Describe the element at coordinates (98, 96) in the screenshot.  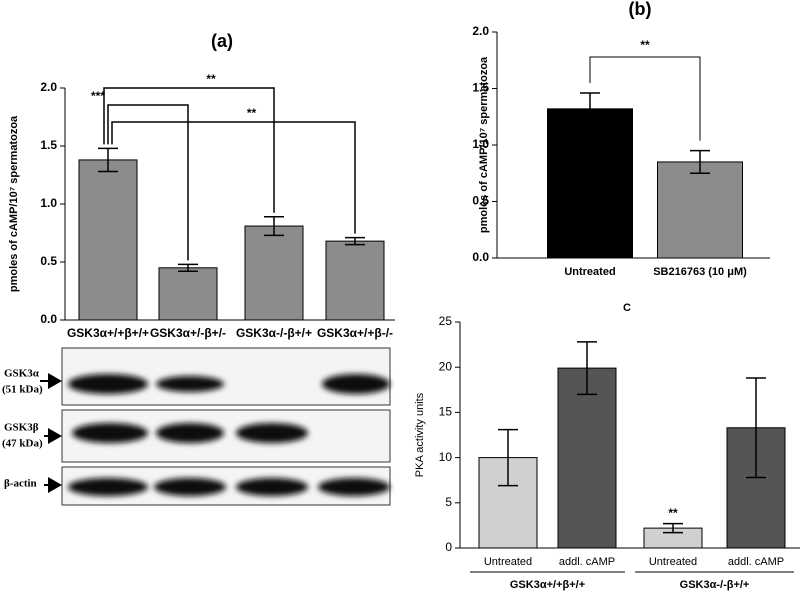
I see `annotation: ***` at that location.